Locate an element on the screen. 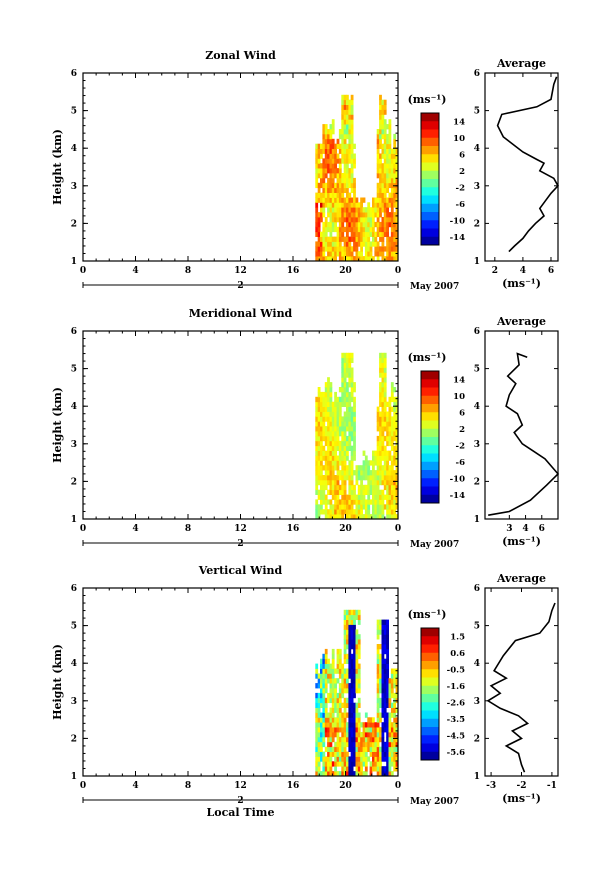  colorbar-tick-label: -3.5 is located at coordinates (456, 720).